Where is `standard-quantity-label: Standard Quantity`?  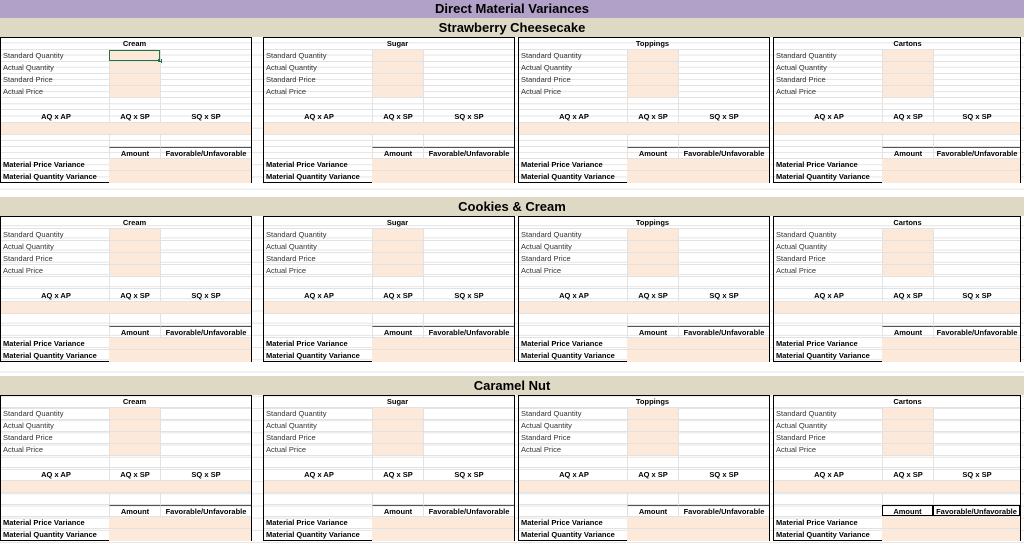 standard-quantity-label: Standard Quantity is located at coordinates (296, 55).